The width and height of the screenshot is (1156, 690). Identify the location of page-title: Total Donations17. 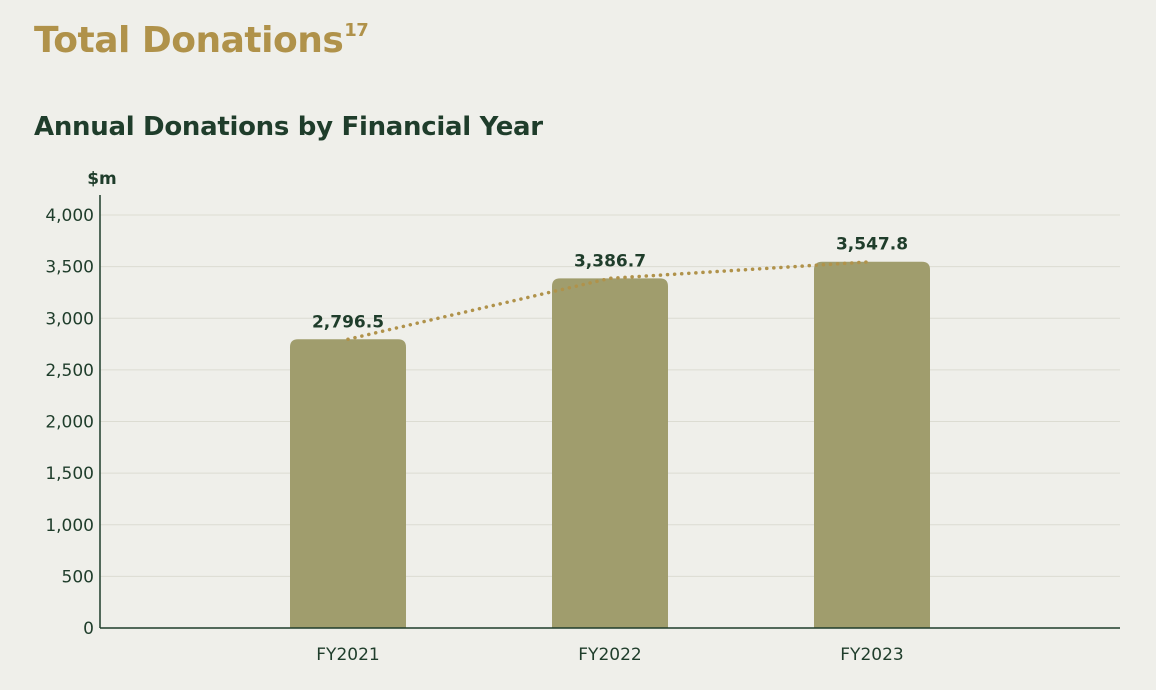
(201, 40).